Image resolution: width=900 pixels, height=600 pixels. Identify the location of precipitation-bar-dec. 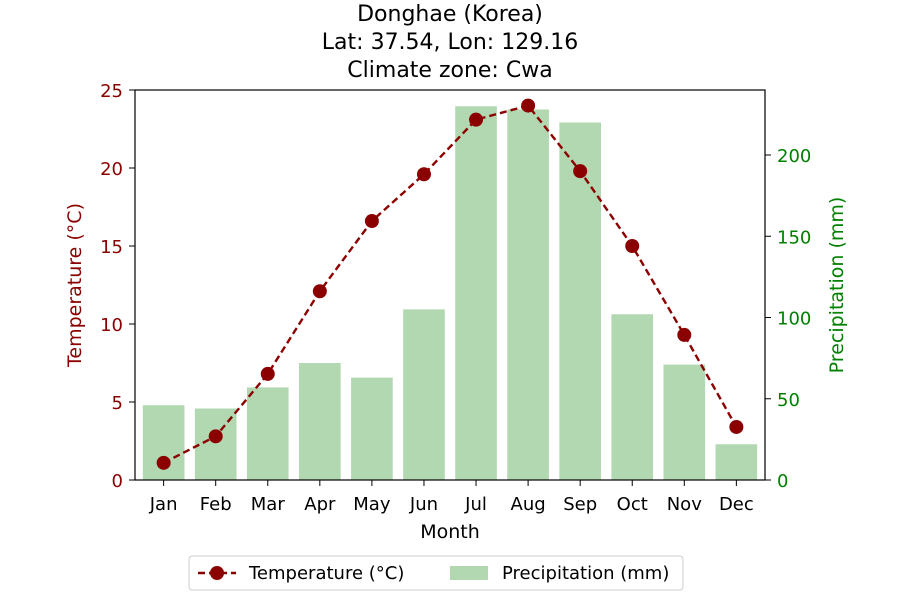
(736, 462).